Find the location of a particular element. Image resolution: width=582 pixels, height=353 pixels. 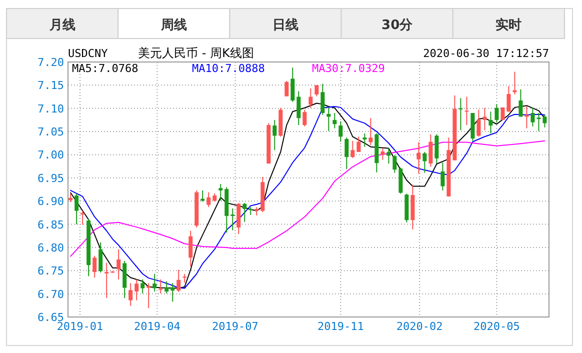

y-tick-label: 7.15 is located at coordinates (51, 85).